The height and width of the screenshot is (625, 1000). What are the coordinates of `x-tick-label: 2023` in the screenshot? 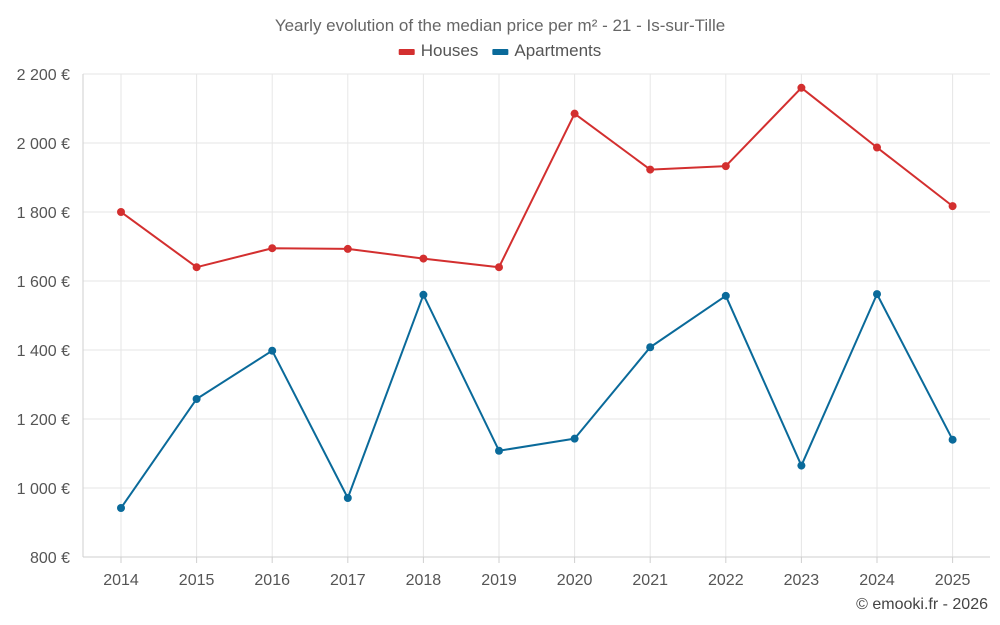 It's located at (802, 580).